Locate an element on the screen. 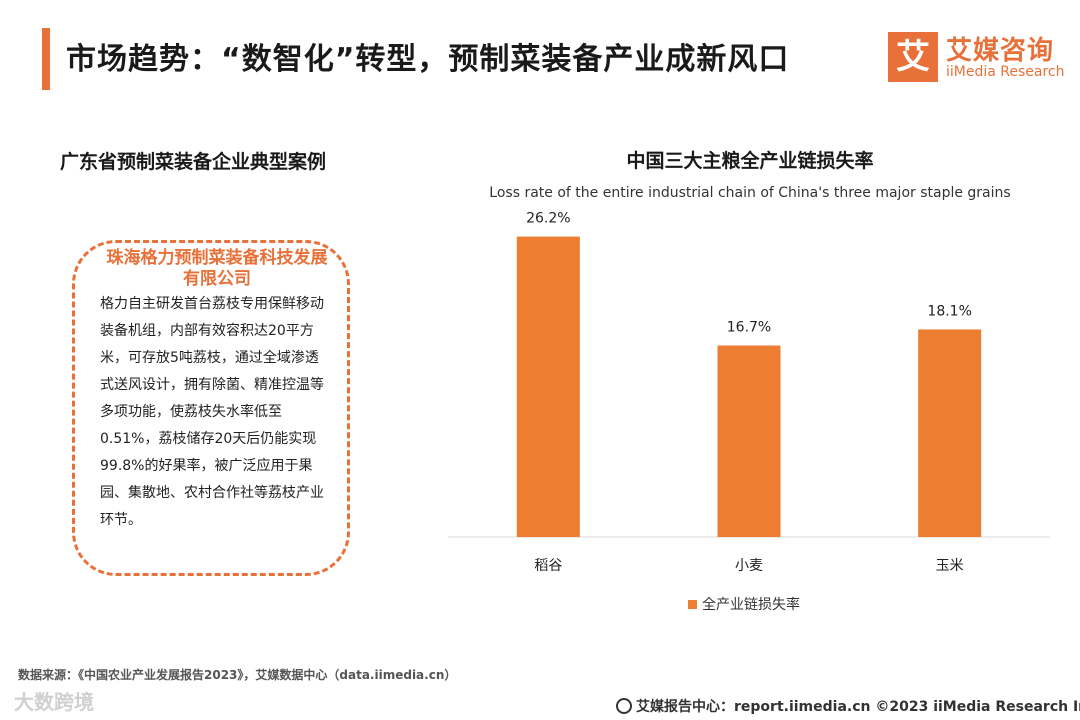 The height and width of the screenshot is (720, 1080). case-card-border is located at coordinates (211, 408).